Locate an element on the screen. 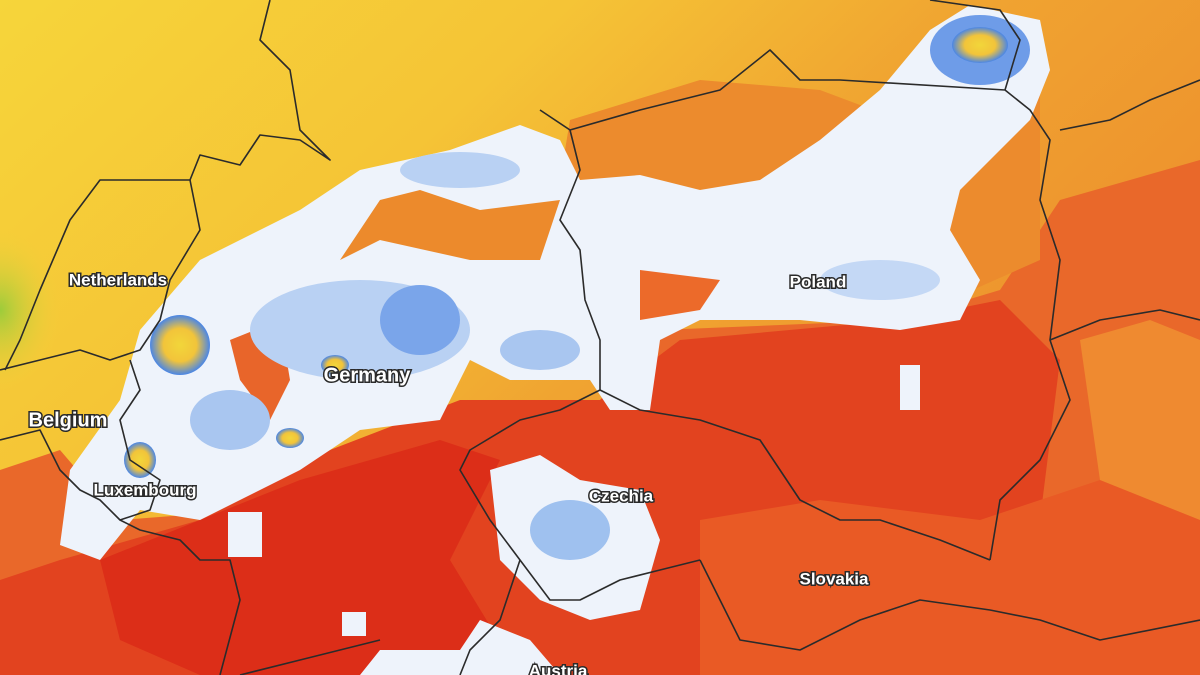 The height and width of the screenshot is (675, 1200). country-label: Netherlands is located at coordinates (118, 279).